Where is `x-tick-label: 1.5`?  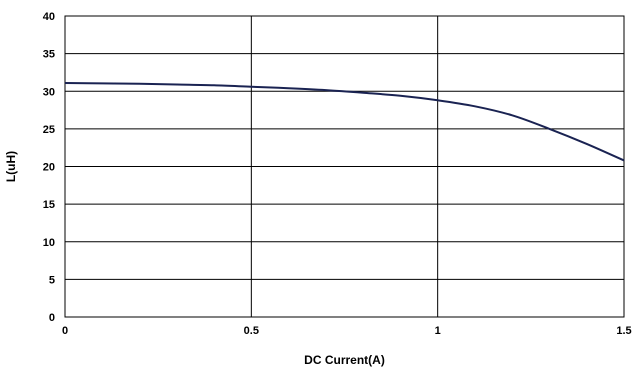
x-tick-label: 1.5 is located at coordinates (623, 331).